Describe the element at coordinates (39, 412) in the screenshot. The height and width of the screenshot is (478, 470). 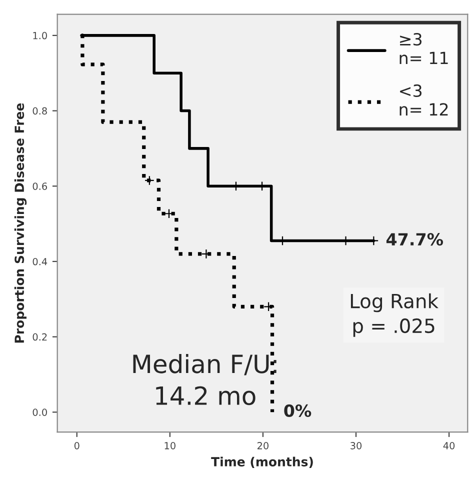
I see `y-tick-label: 0.0` at that location.